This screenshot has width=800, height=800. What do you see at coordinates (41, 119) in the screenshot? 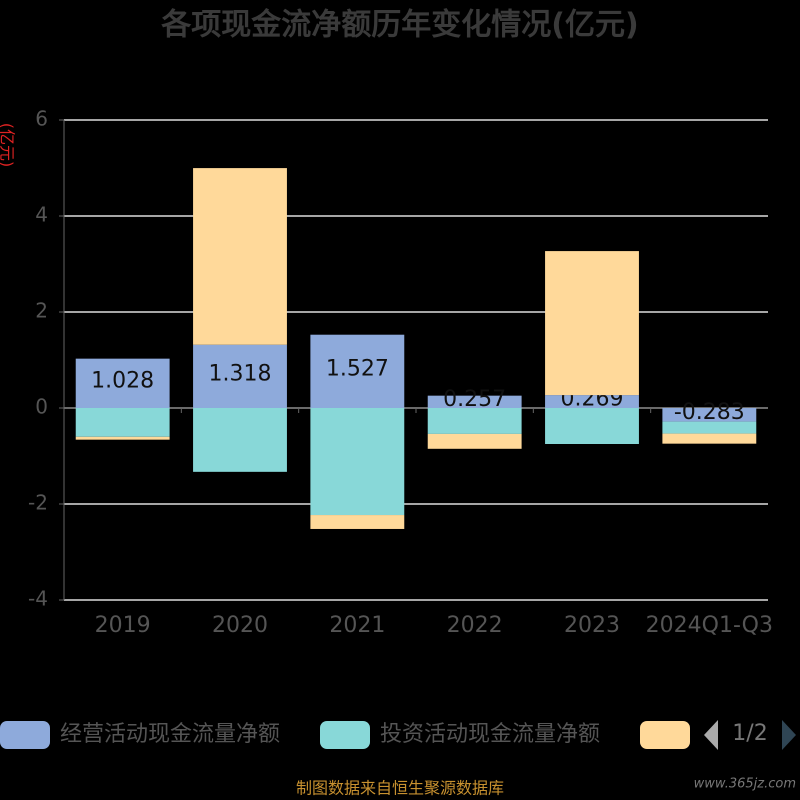
I see `y-tick-label: 6` at bounding box center [41, 119].